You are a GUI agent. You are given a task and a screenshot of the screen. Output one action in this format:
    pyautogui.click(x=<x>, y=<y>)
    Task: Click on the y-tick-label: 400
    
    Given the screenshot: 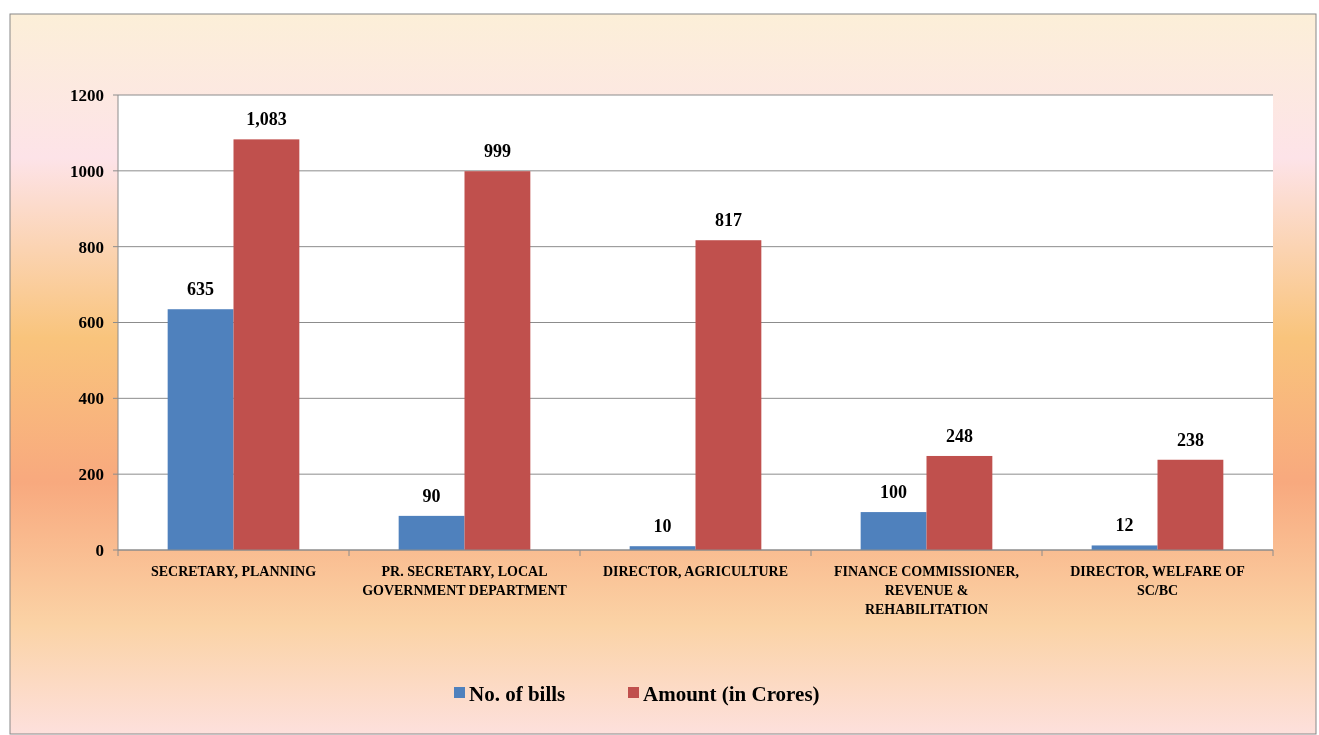 What is the action you would take?
    pyautogui.click(x=91, y=399)
    